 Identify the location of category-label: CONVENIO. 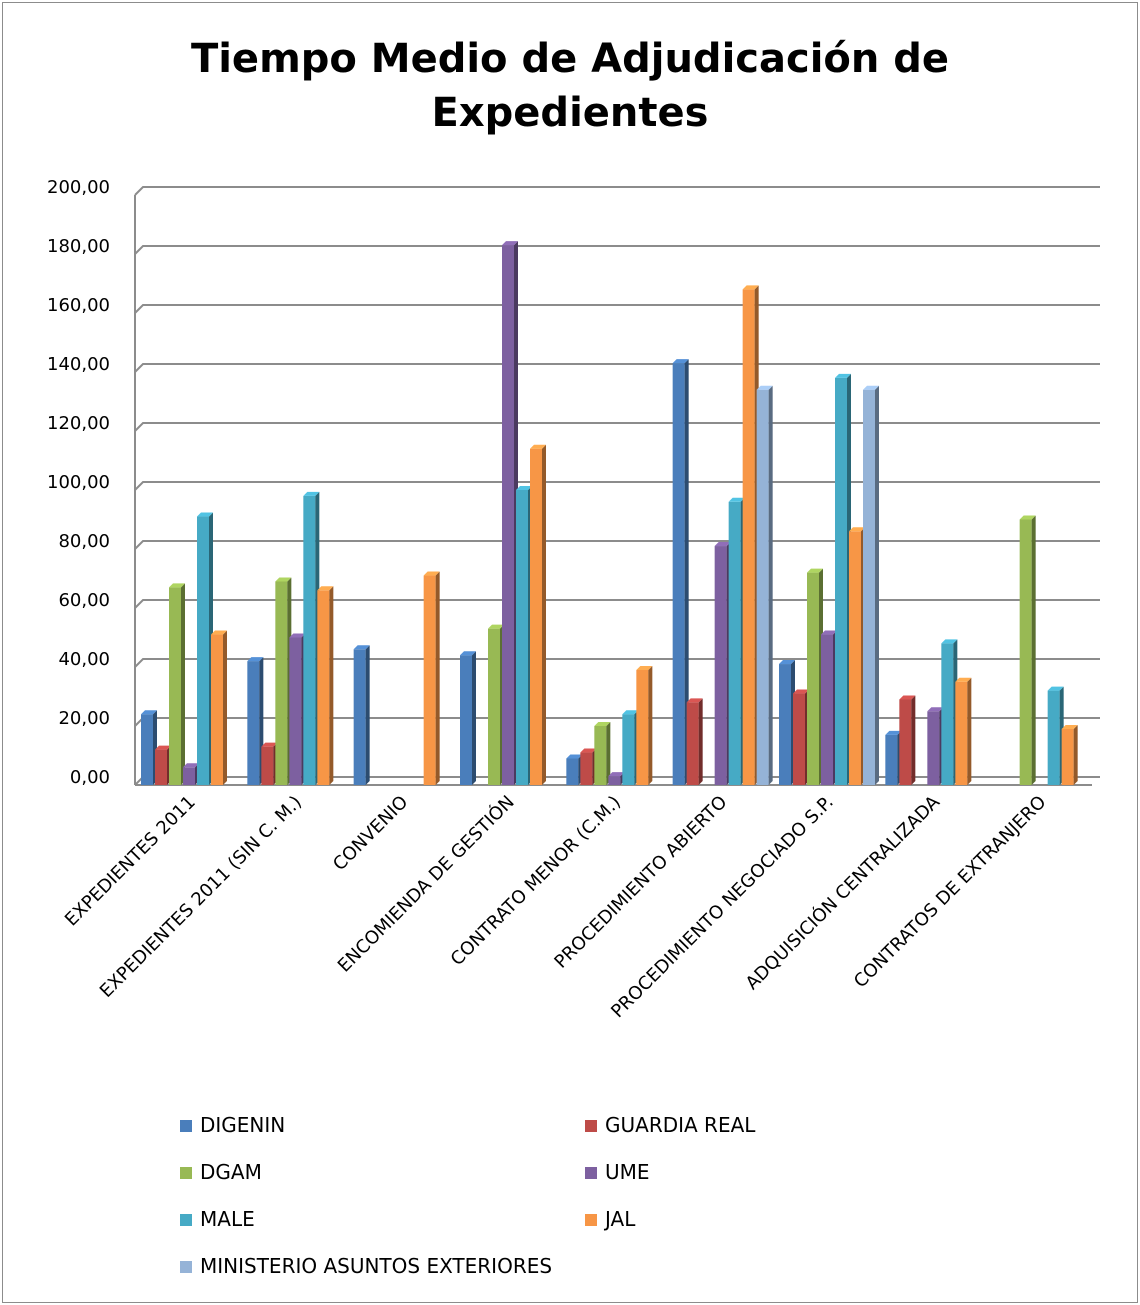
(370, 833).